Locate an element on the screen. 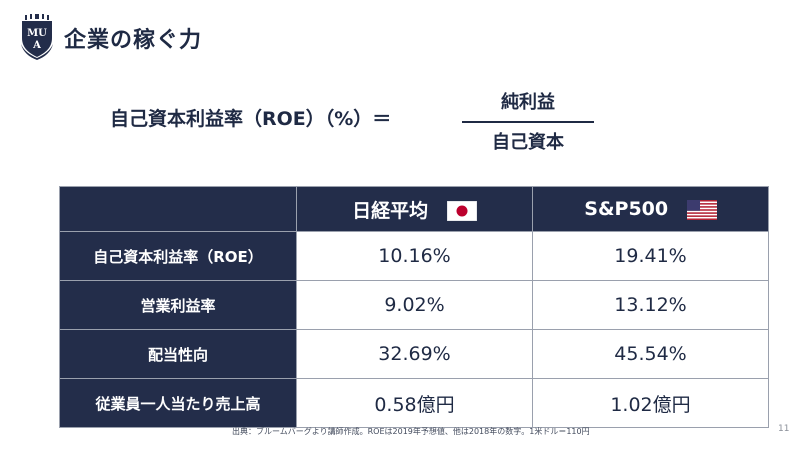 The width and height of the screenshot is (800, 450). table-row: 自己資本利益率（ROE） 10.16% 19.41% is located at coordinates (414, 256).